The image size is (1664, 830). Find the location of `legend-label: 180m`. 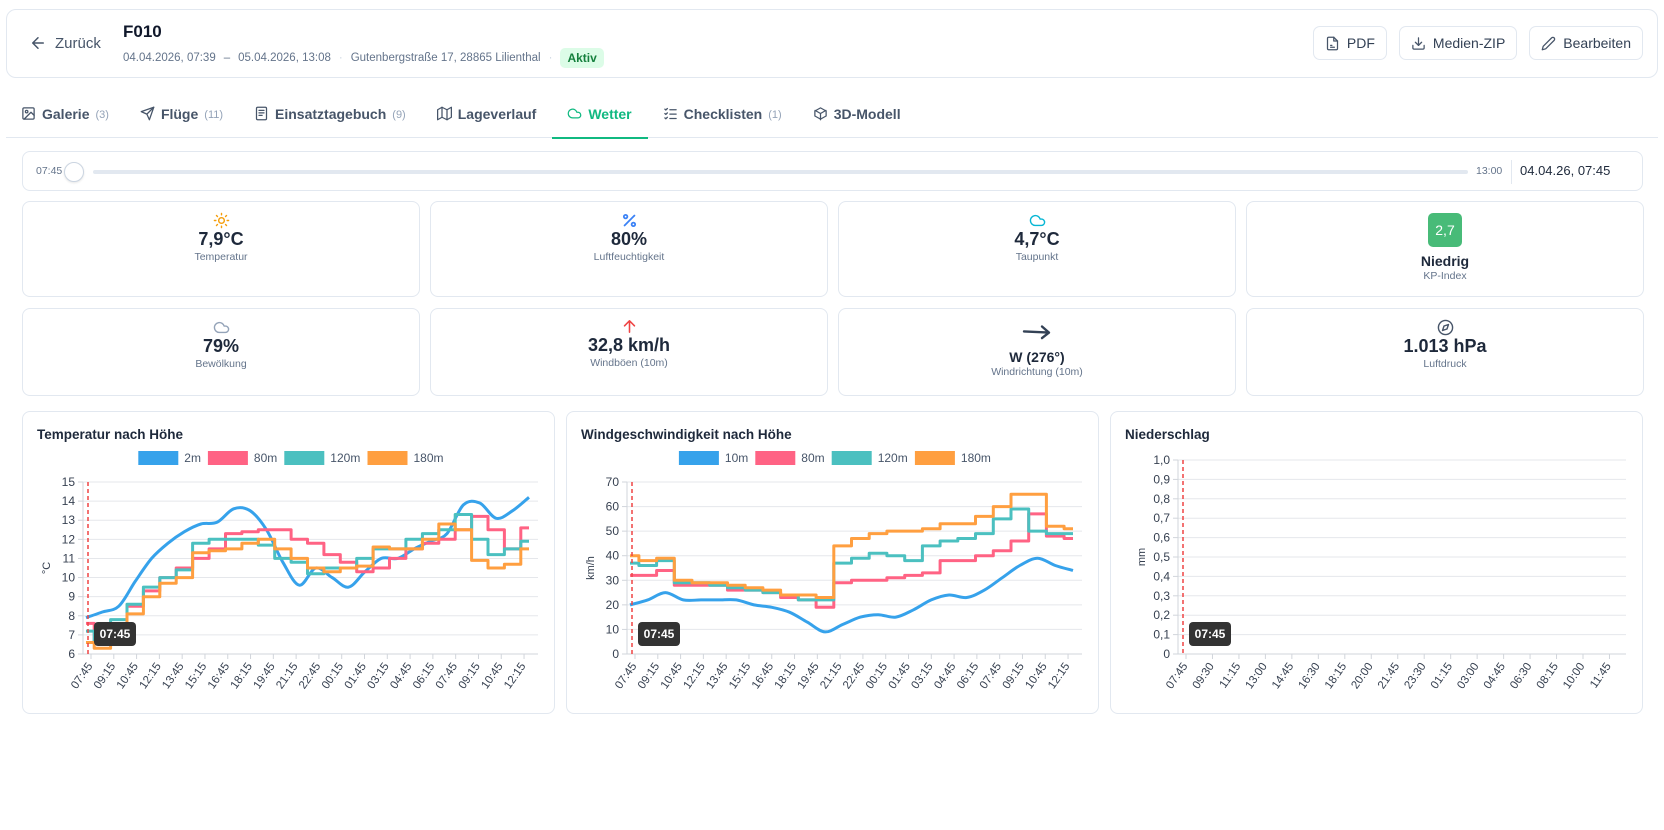

legend-label: 180m is located at coordinates (429, 458).